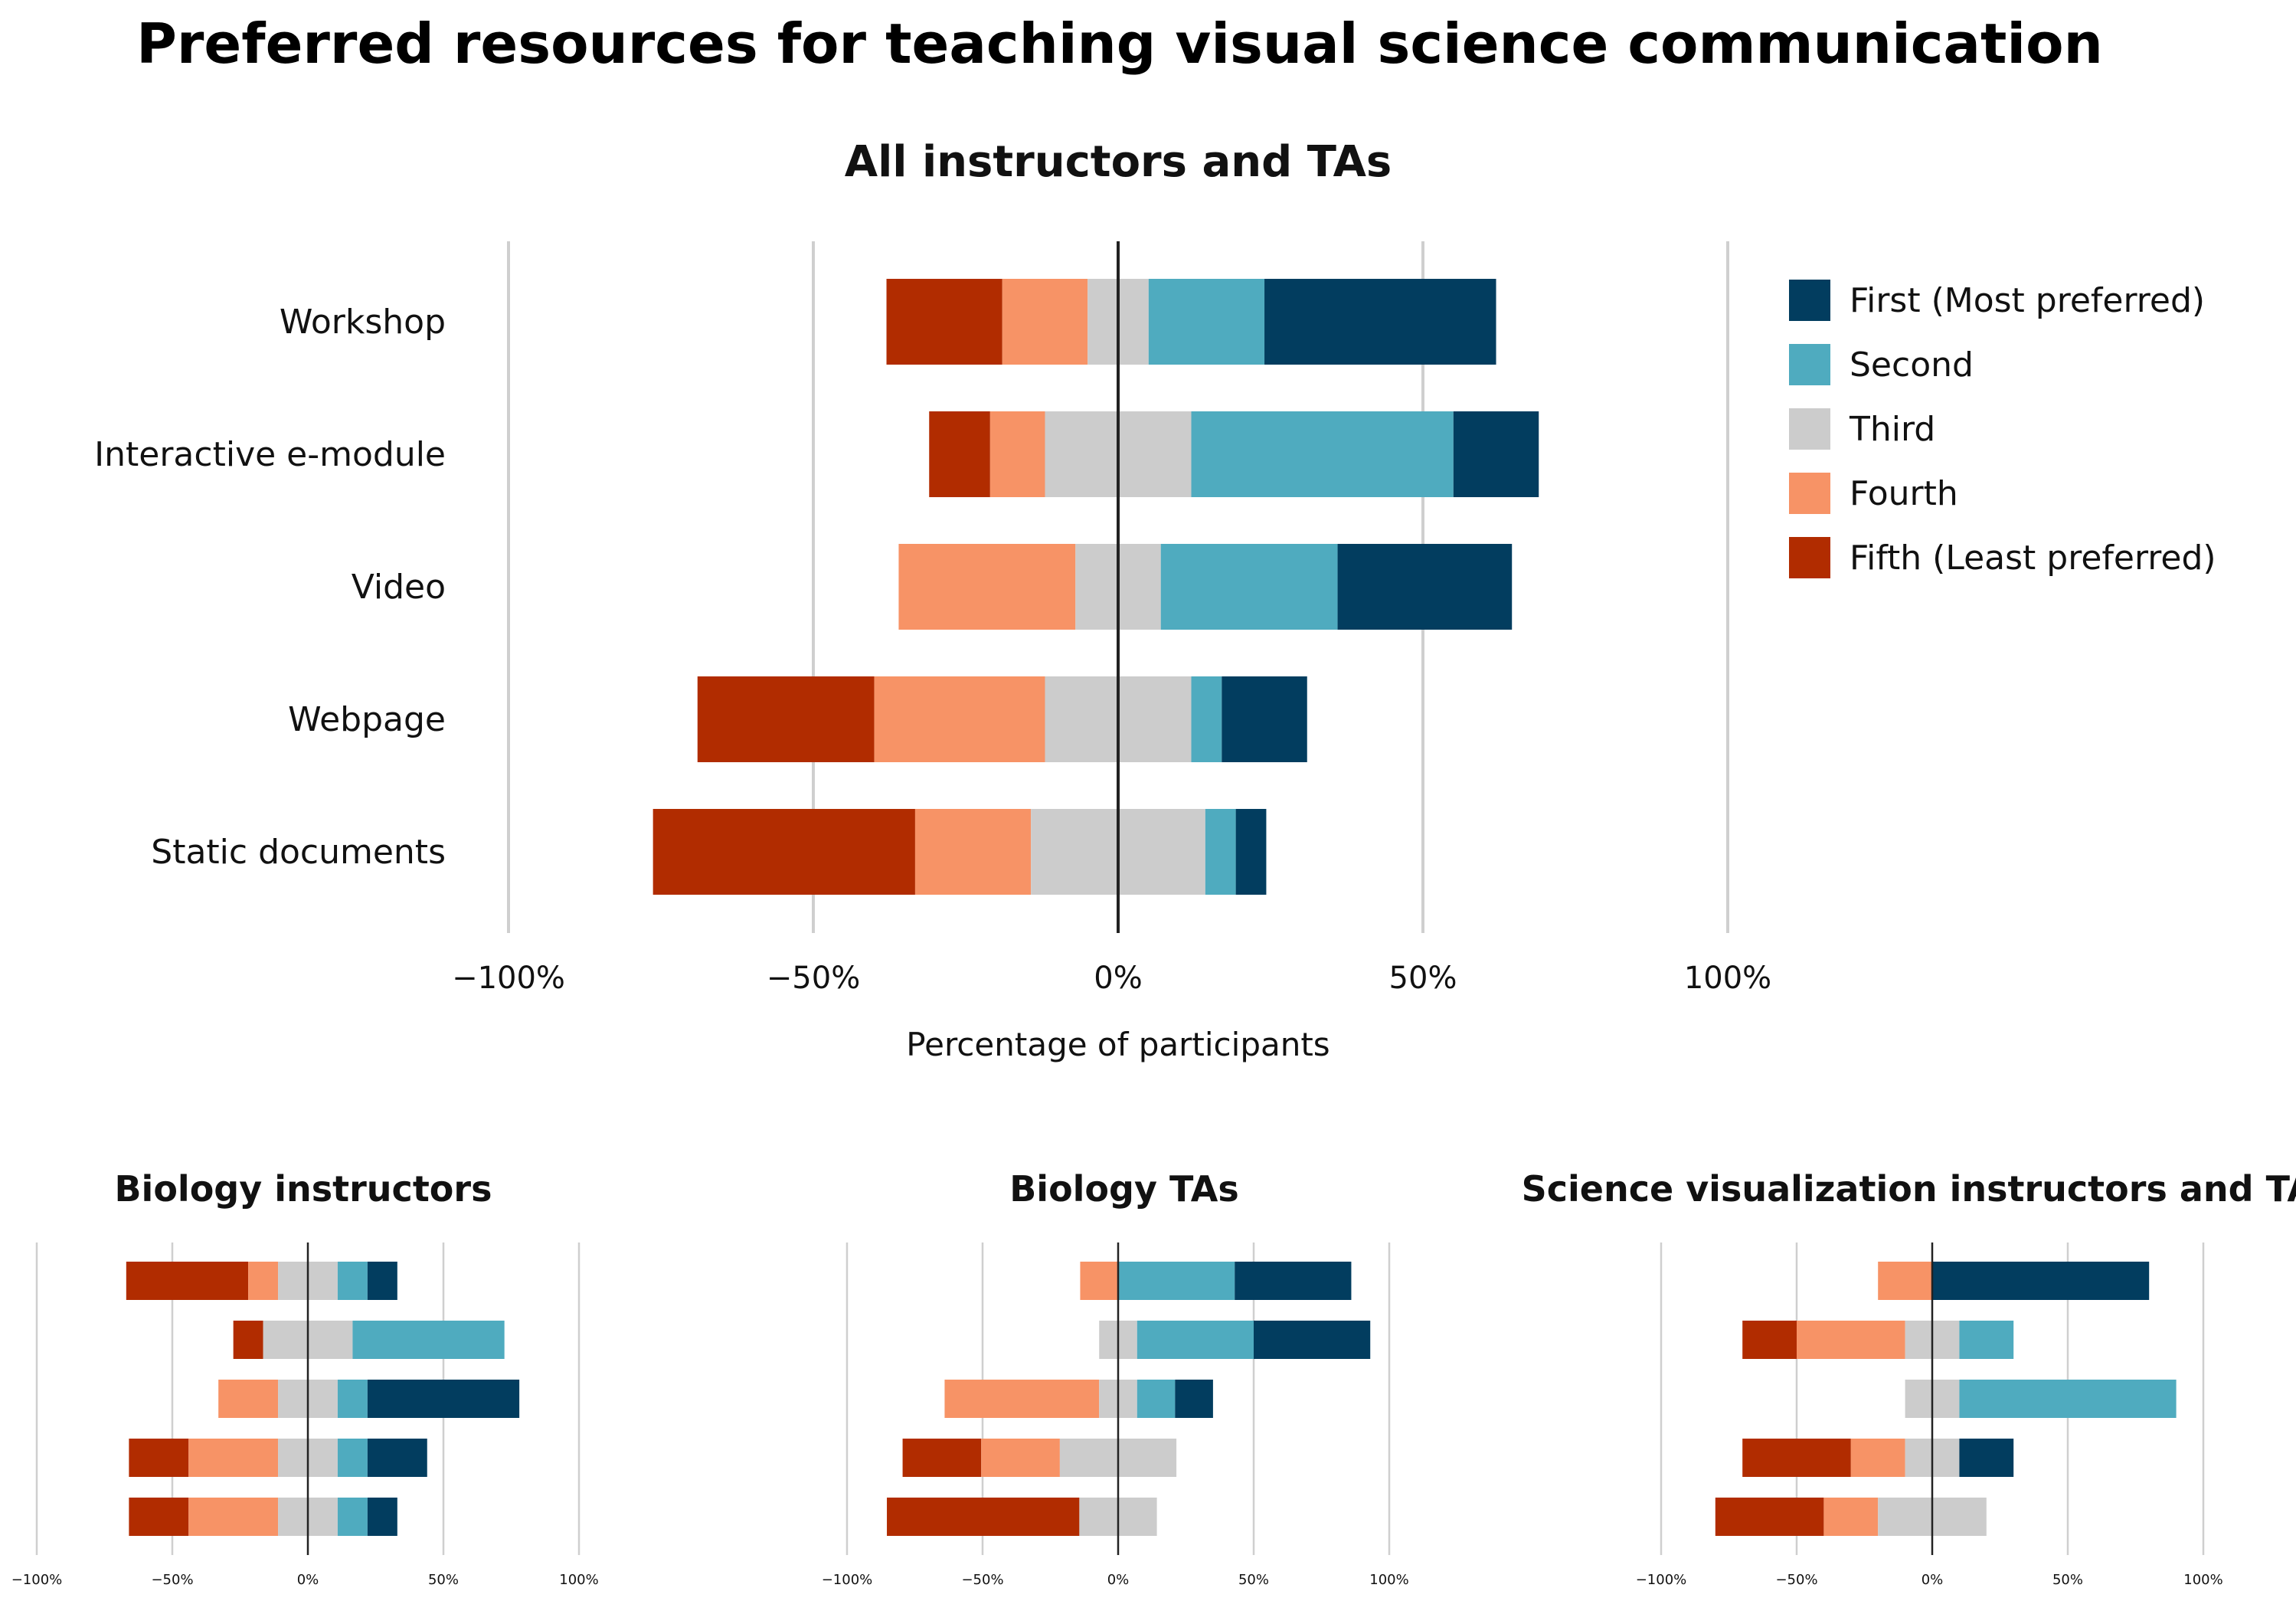 This screenshot has height=1601, width=2296. What do you see at coordinates (1809, 301) in the screenshot?
I see `legend-swatch-first` at bounding box center [1809, 301].